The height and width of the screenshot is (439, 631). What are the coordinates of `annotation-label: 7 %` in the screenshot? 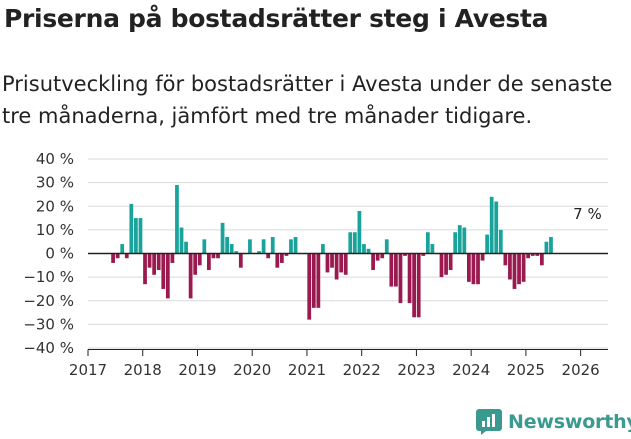 It's located at (587, 214).